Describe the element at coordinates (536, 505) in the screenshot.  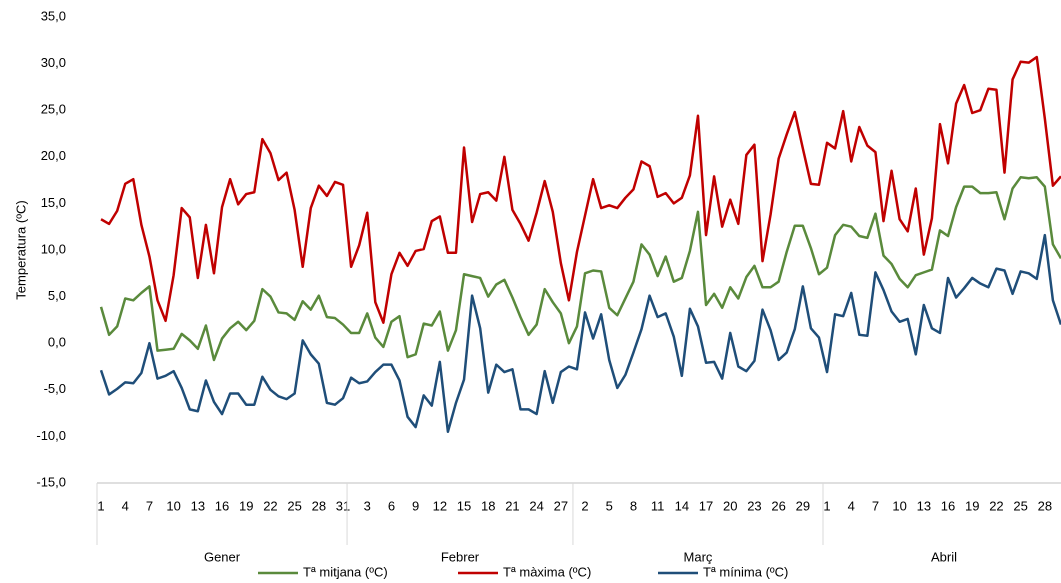
I see `x-tick-label: 24` at that location.